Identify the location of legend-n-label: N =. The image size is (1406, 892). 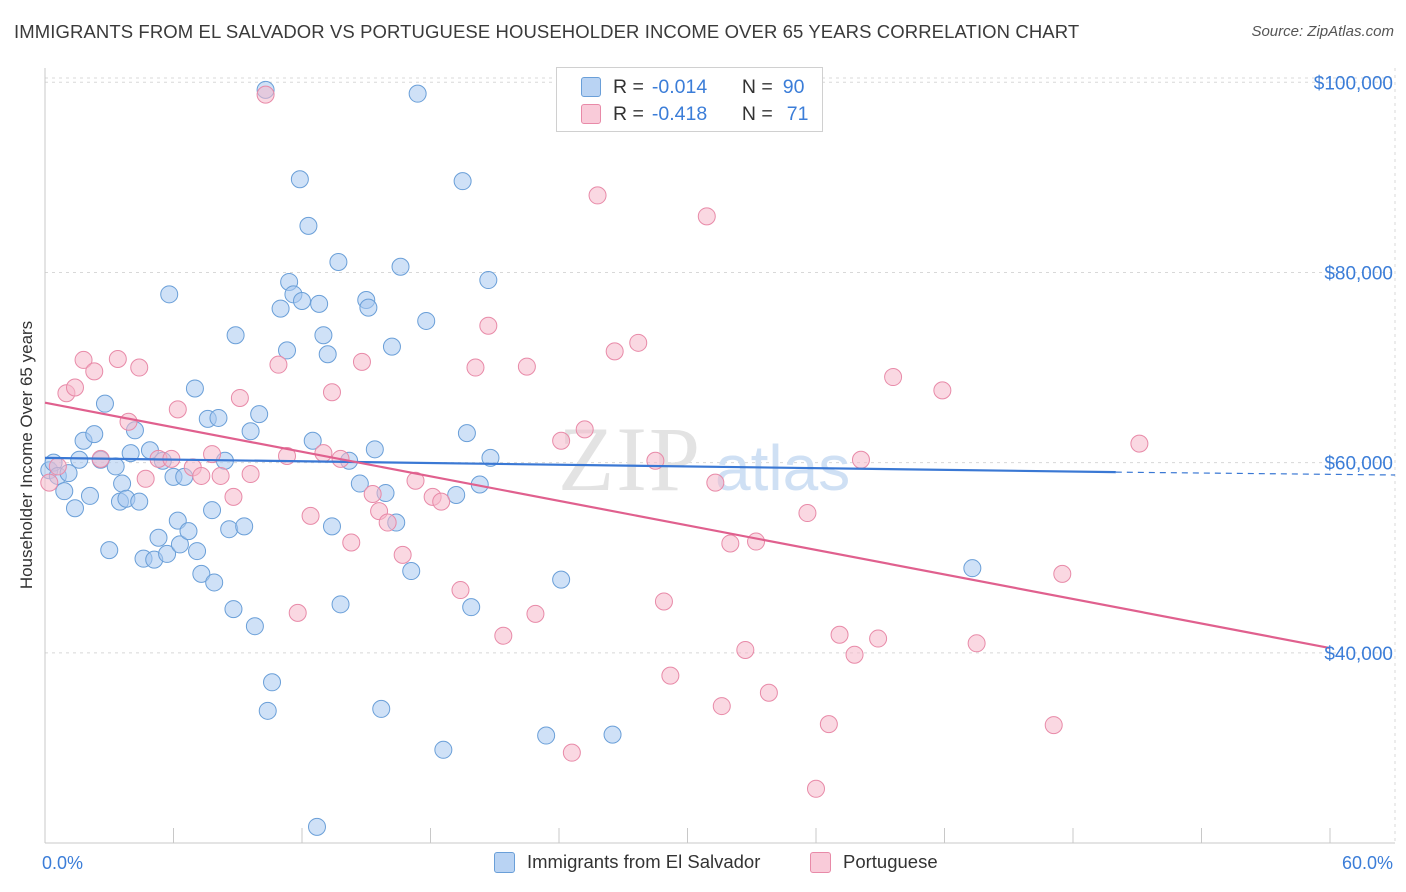
(757, 86).